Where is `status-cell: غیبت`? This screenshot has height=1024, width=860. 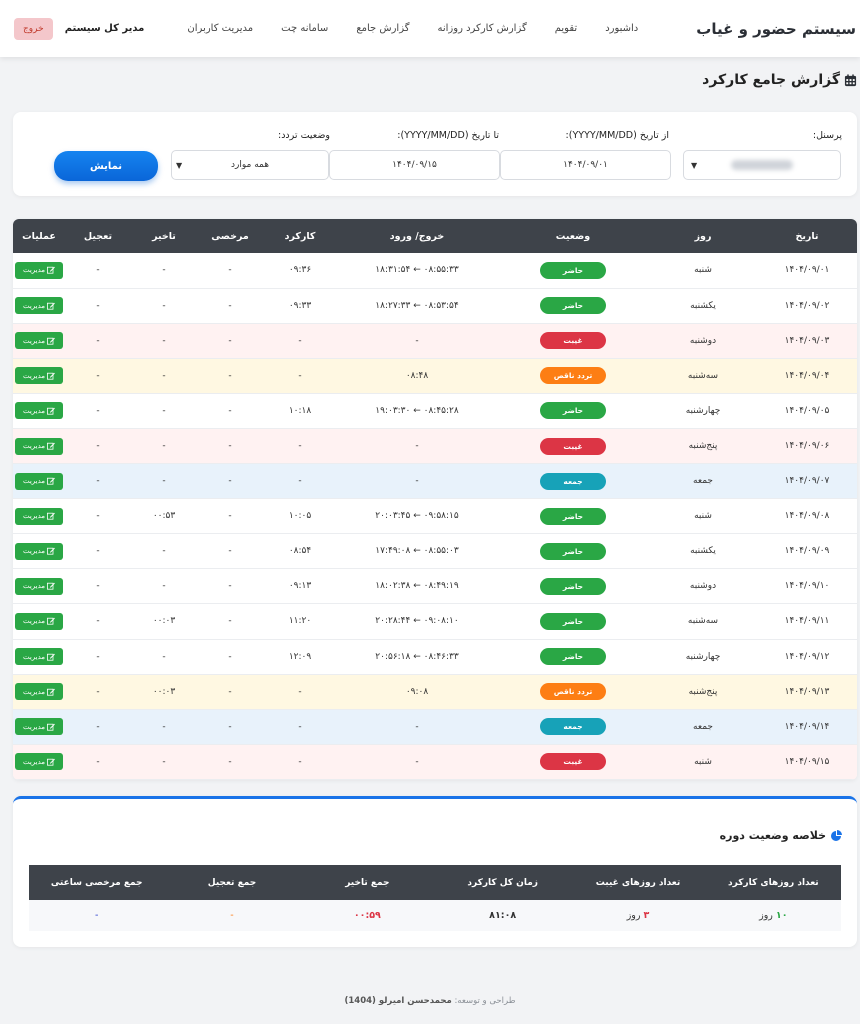
status-cell: غیبت is located at coordinates (573, 761).